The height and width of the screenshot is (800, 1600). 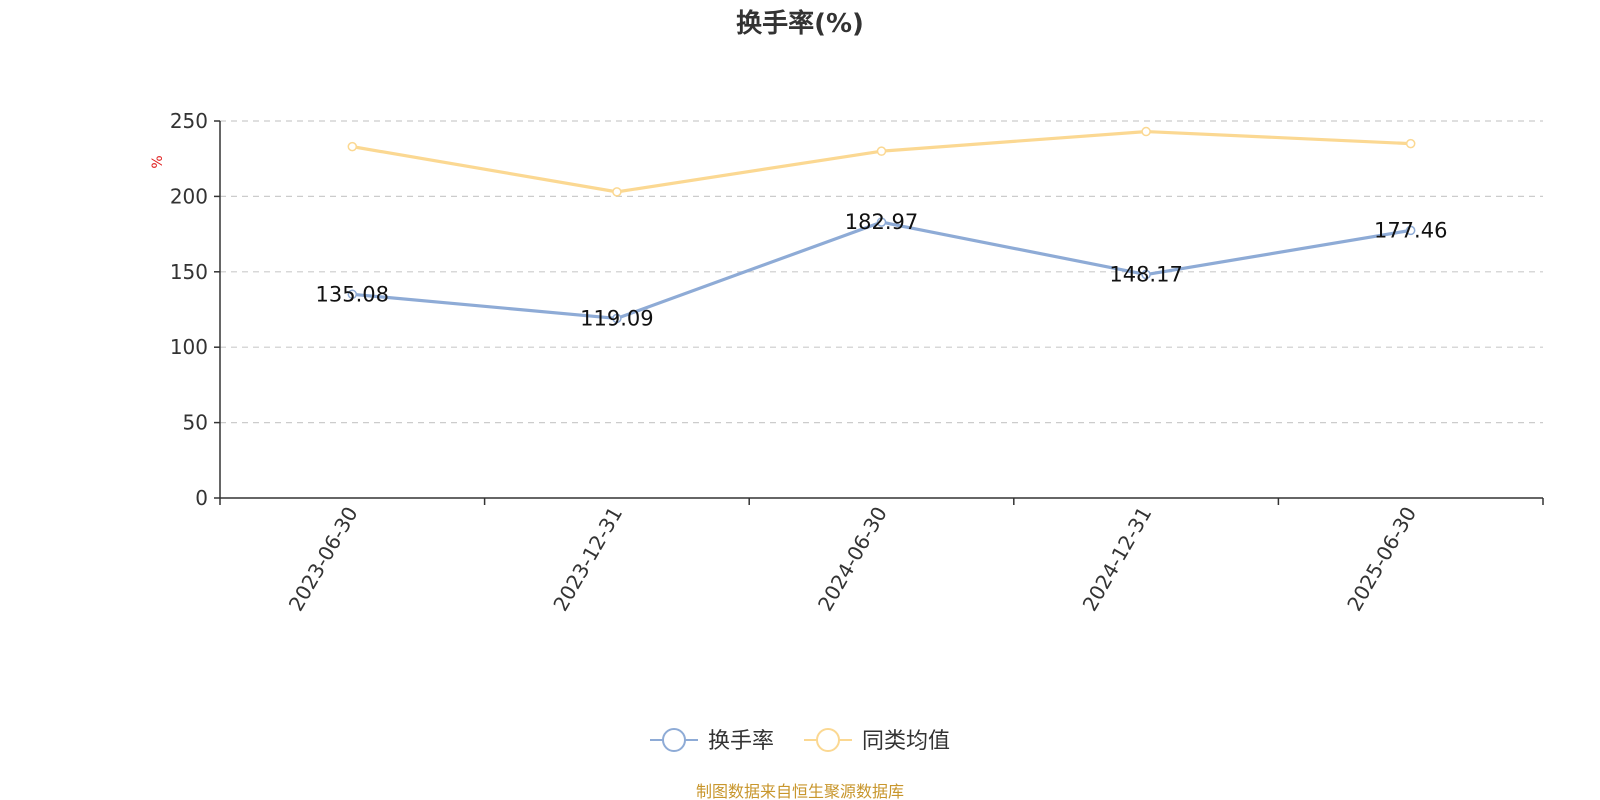 I want to click on x-tick-label: 2025-06-30, so click(x=1381, y=559).